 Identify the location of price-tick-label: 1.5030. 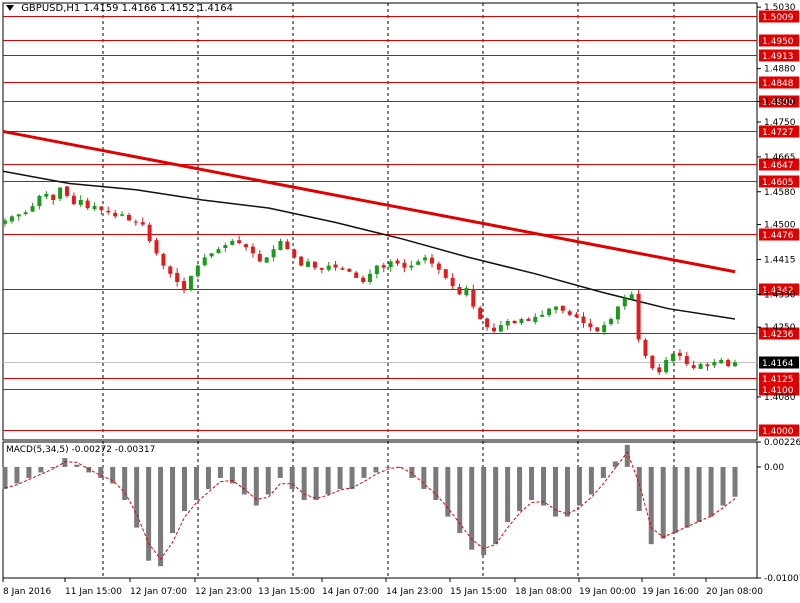
(780, 8).